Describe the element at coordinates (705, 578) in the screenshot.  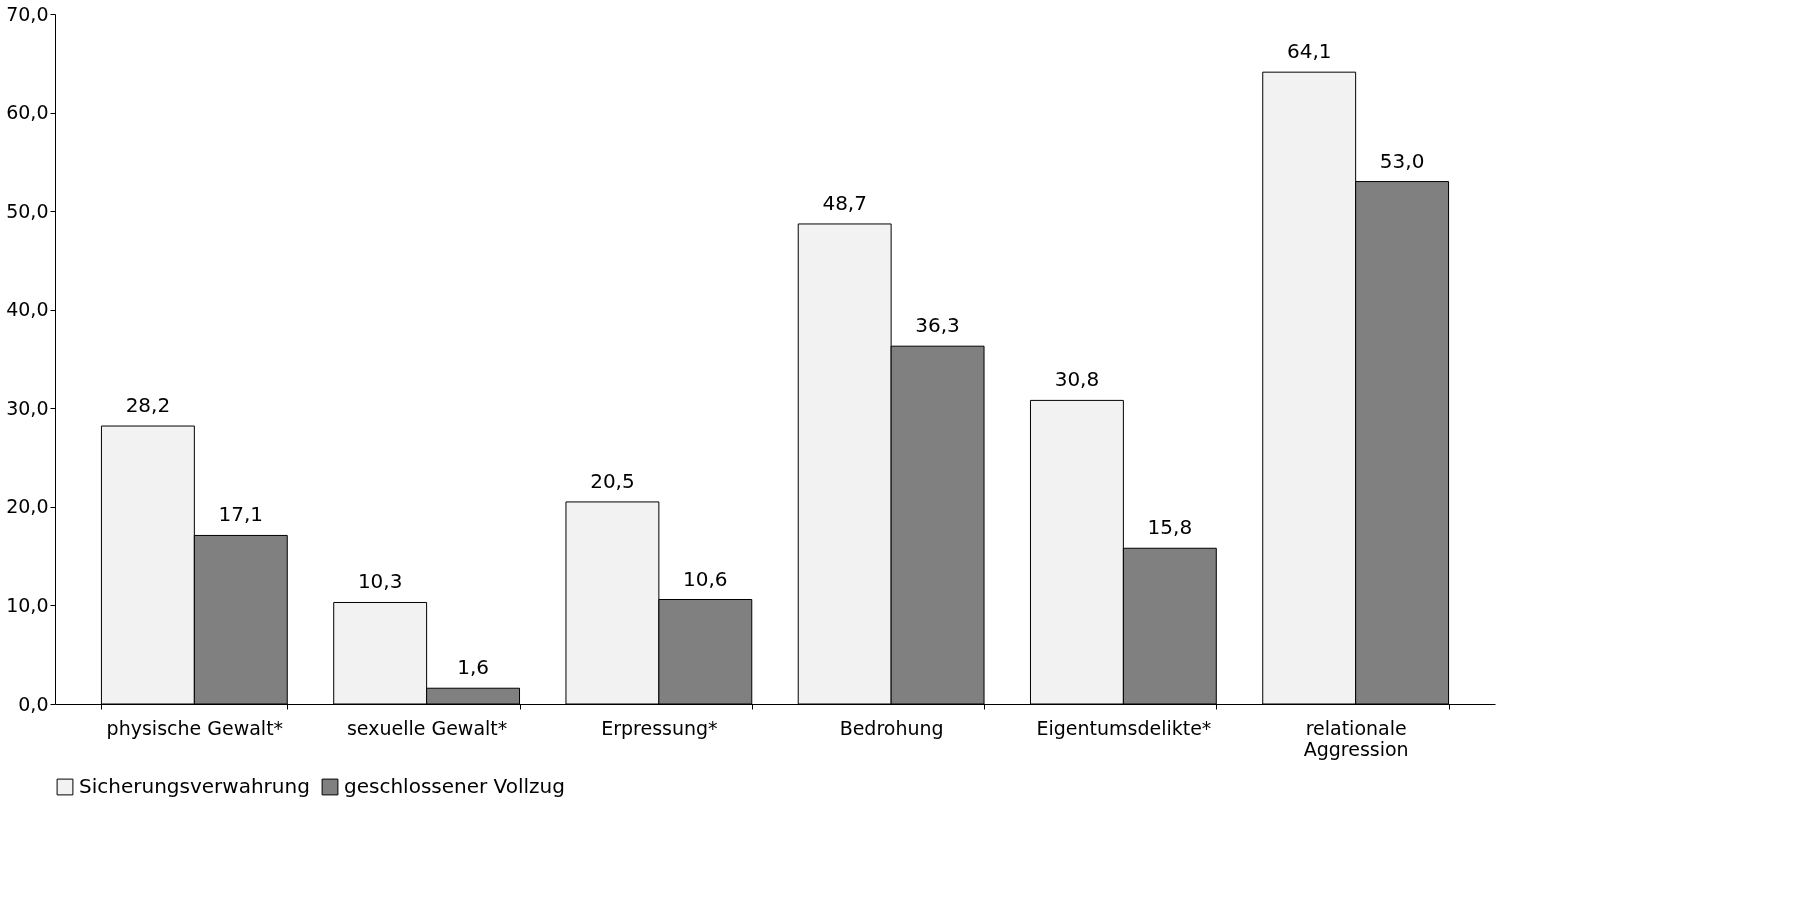
I see `data-label: 10,6` at that location.